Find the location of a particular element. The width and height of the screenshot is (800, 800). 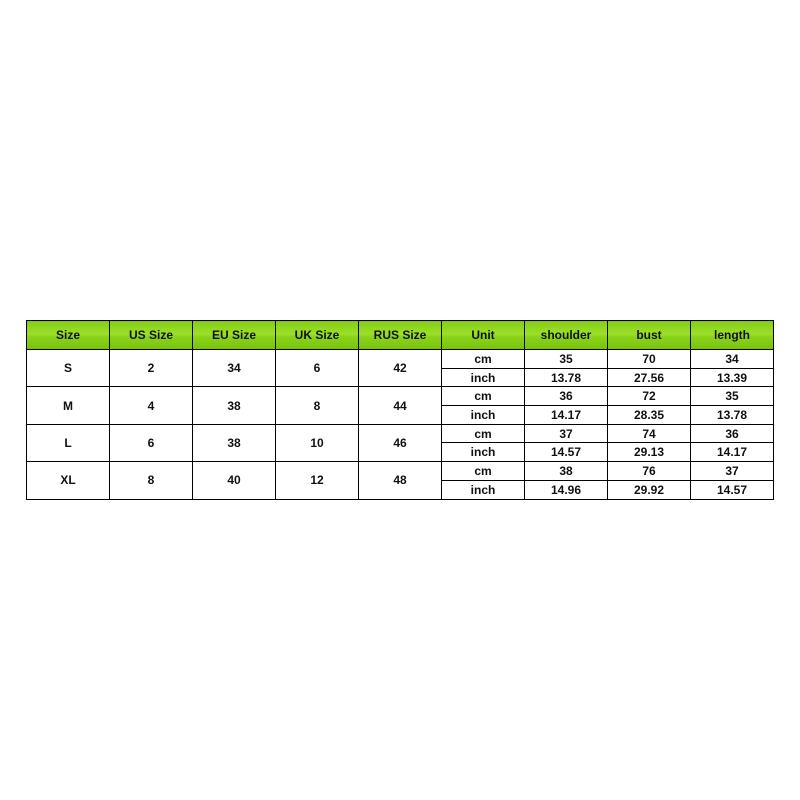

measure-cell: 27.56 is located at coordinates (649, 377).